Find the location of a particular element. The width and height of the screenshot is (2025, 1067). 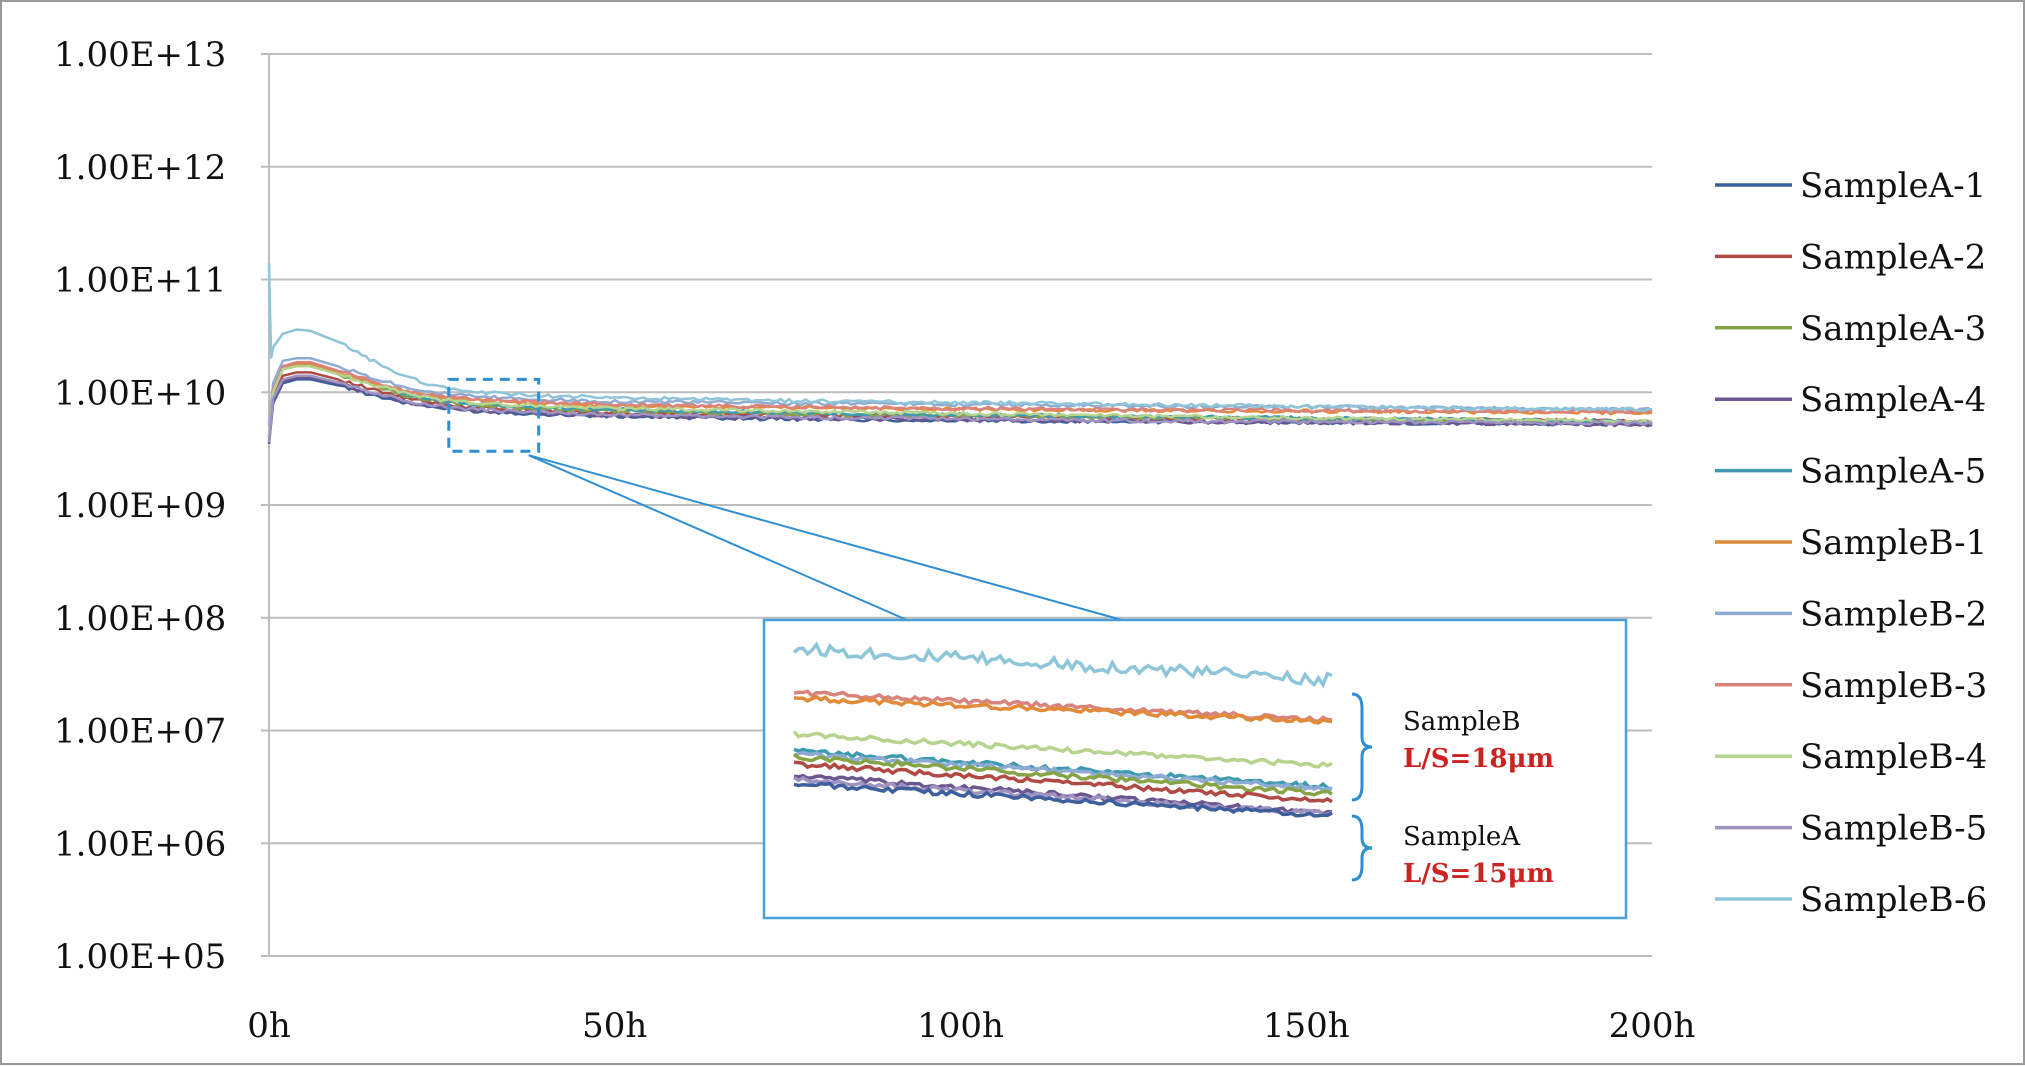

group-brace-SampleA is located at coordinates (1362, 848).